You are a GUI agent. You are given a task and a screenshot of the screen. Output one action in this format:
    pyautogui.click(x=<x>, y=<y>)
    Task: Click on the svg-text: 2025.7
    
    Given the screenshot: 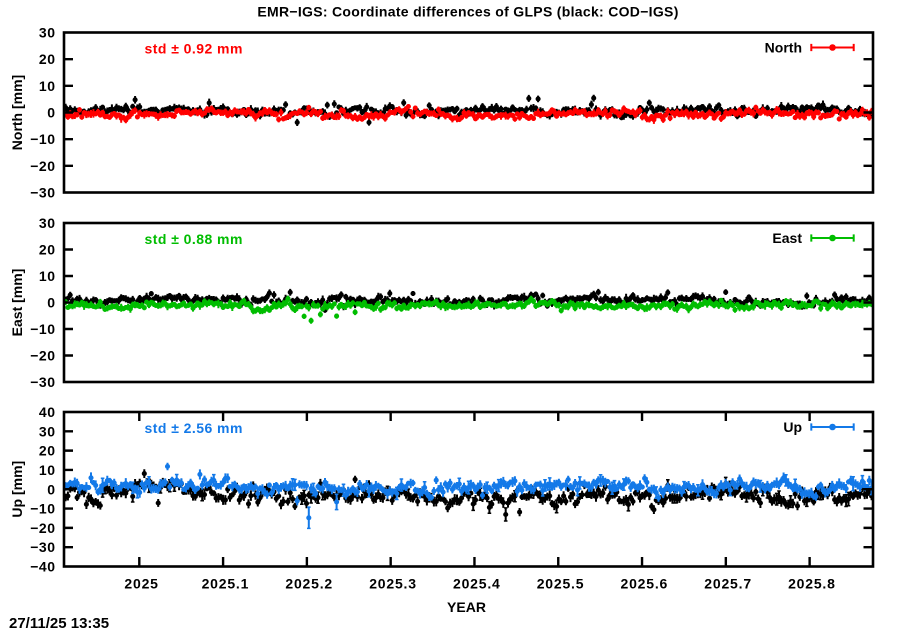 What is the action you would take?
    pyautogui.click(x=728, y=584)
    